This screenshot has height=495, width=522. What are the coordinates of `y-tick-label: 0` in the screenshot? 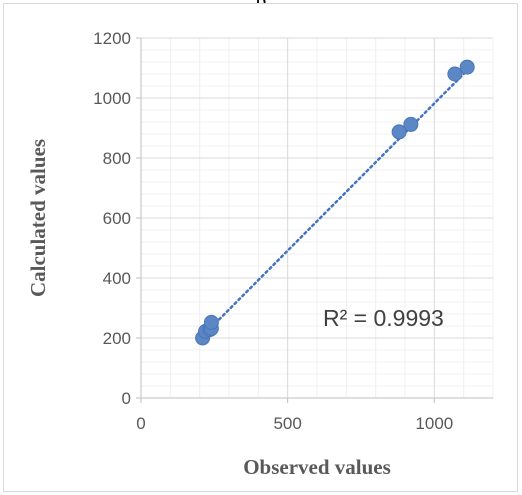 It's located at (126, 398).